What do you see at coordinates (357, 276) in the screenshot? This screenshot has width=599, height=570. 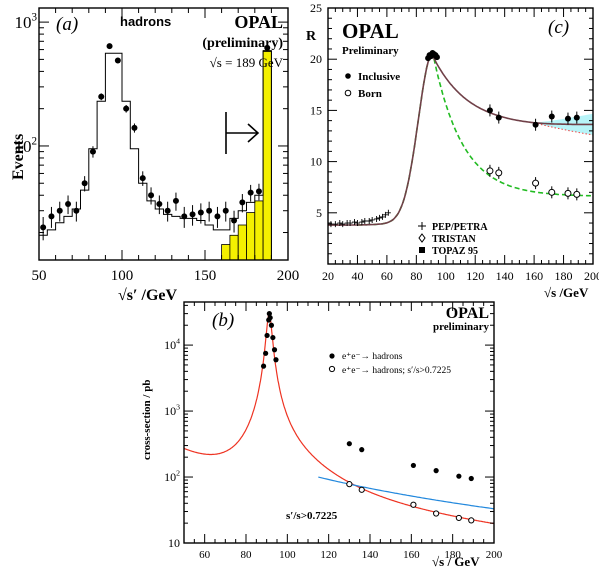 I see `c-xtick-label: 40` at bounding box center [357, 276].